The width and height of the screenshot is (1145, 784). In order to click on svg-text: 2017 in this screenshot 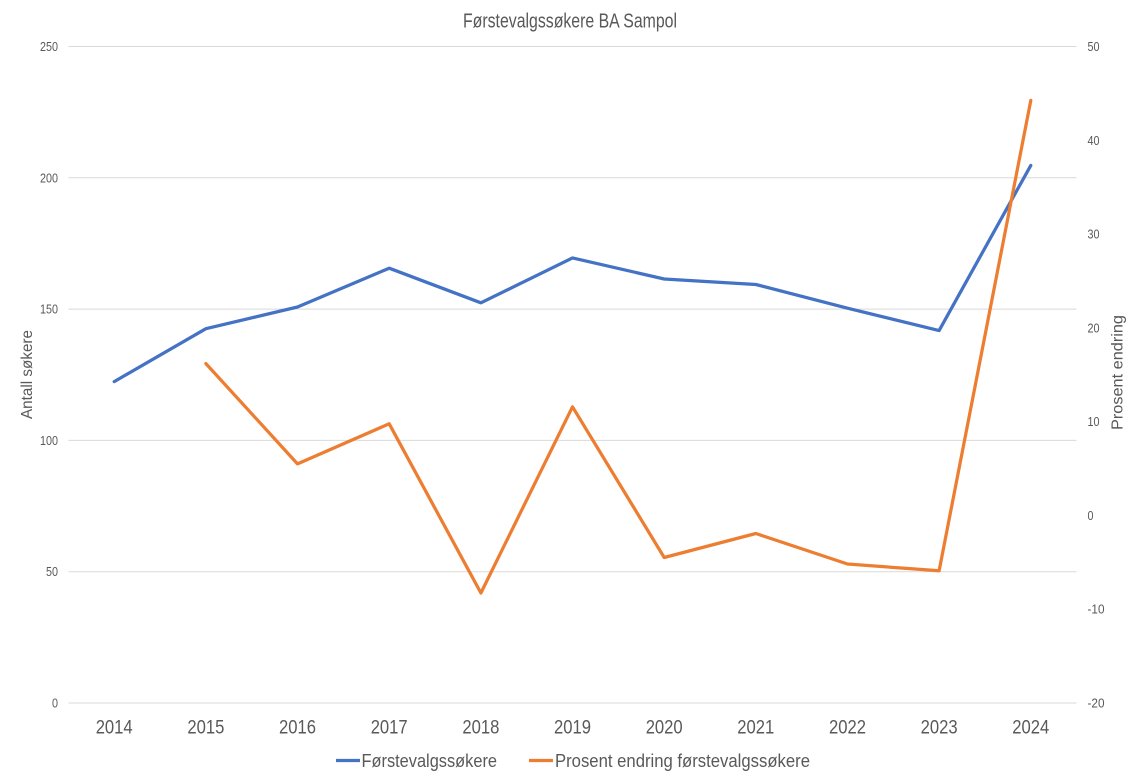, I will do `click(389, 728)`.